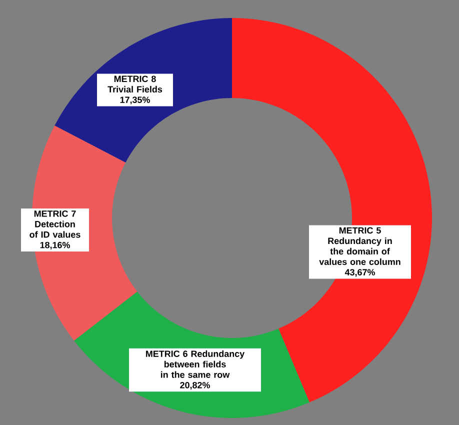 Image resolution: width=459 pixels, height=425 pixels. What do you see at coordinates (359, 273) in the screenshot?
I see `data-label: 43,67%` at bounding box center [359, 273].